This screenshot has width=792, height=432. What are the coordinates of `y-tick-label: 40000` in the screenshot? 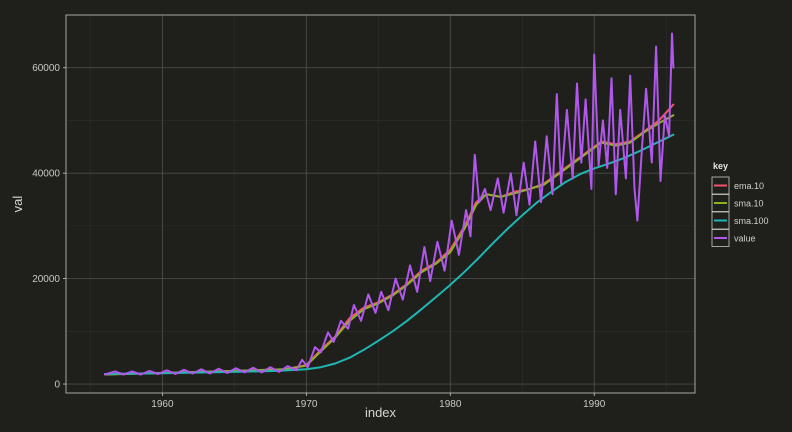 It's located at (46, 174).